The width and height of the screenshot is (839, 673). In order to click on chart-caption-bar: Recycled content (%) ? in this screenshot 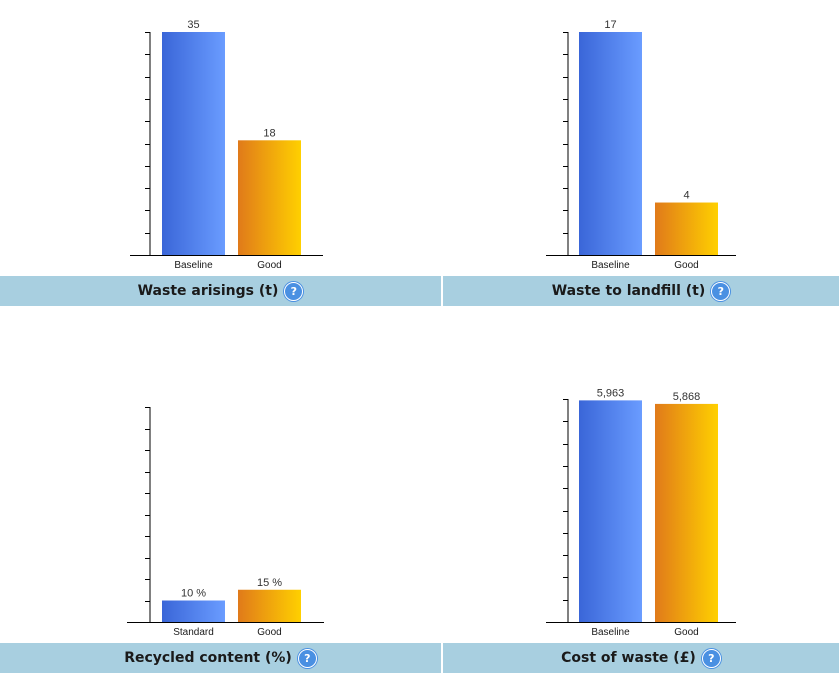, I will do `click(220, 658)`.